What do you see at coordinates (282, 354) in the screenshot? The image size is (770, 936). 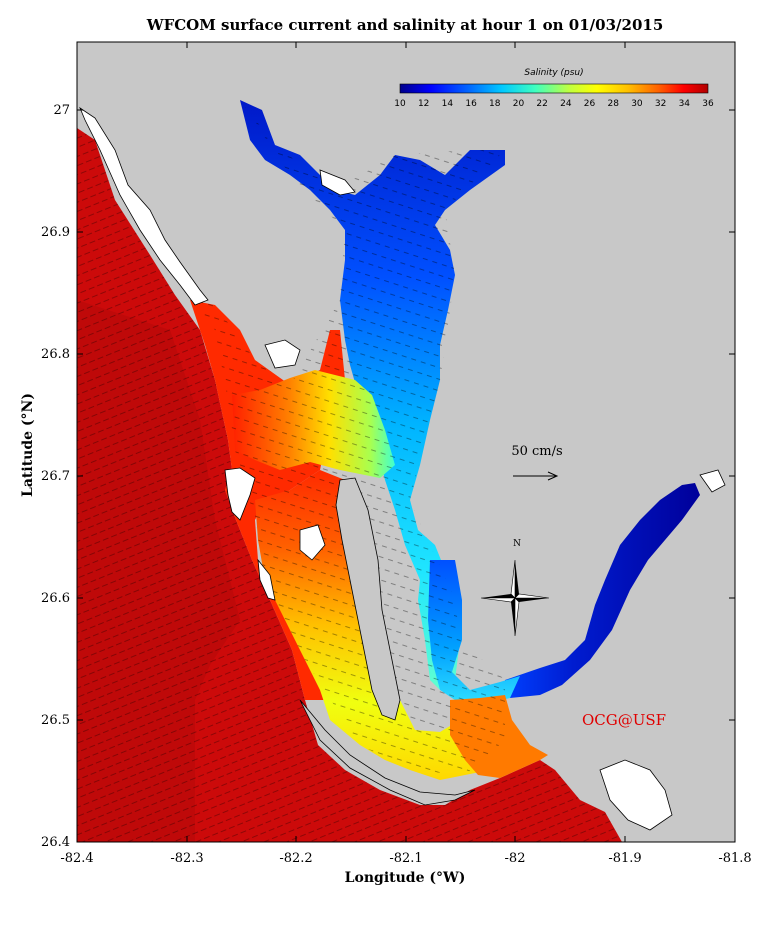 I see `island-estuary-patch` at bounding box center [282, 354].